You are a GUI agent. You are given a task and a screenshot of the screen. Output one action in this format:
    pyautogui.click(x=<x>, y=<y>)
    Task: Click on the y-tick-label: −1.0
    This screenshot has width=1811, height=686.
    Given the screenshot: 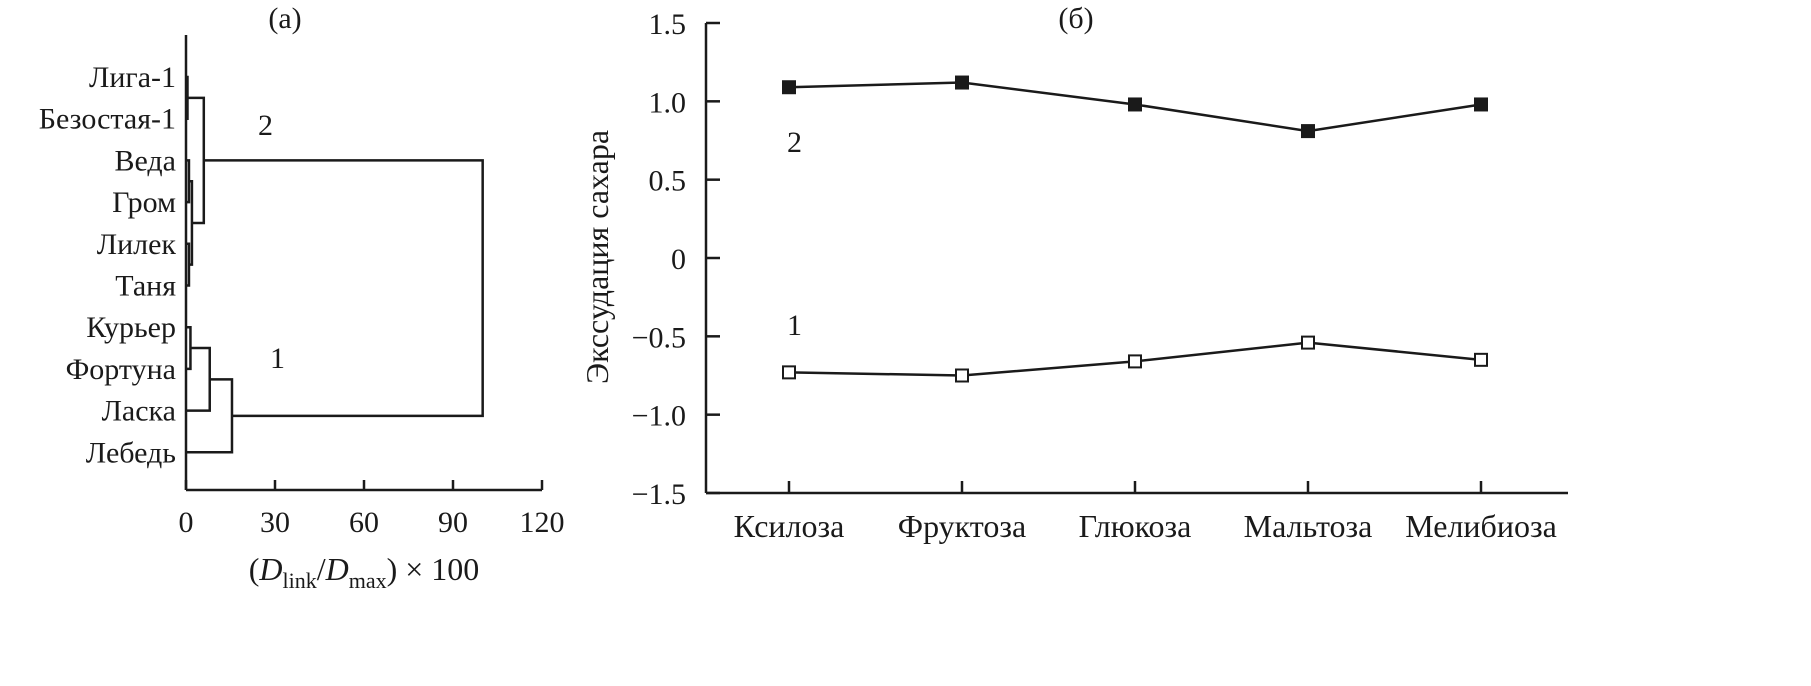 What is the action you would take?
    pyautogui.click(x=659, y=416)
    